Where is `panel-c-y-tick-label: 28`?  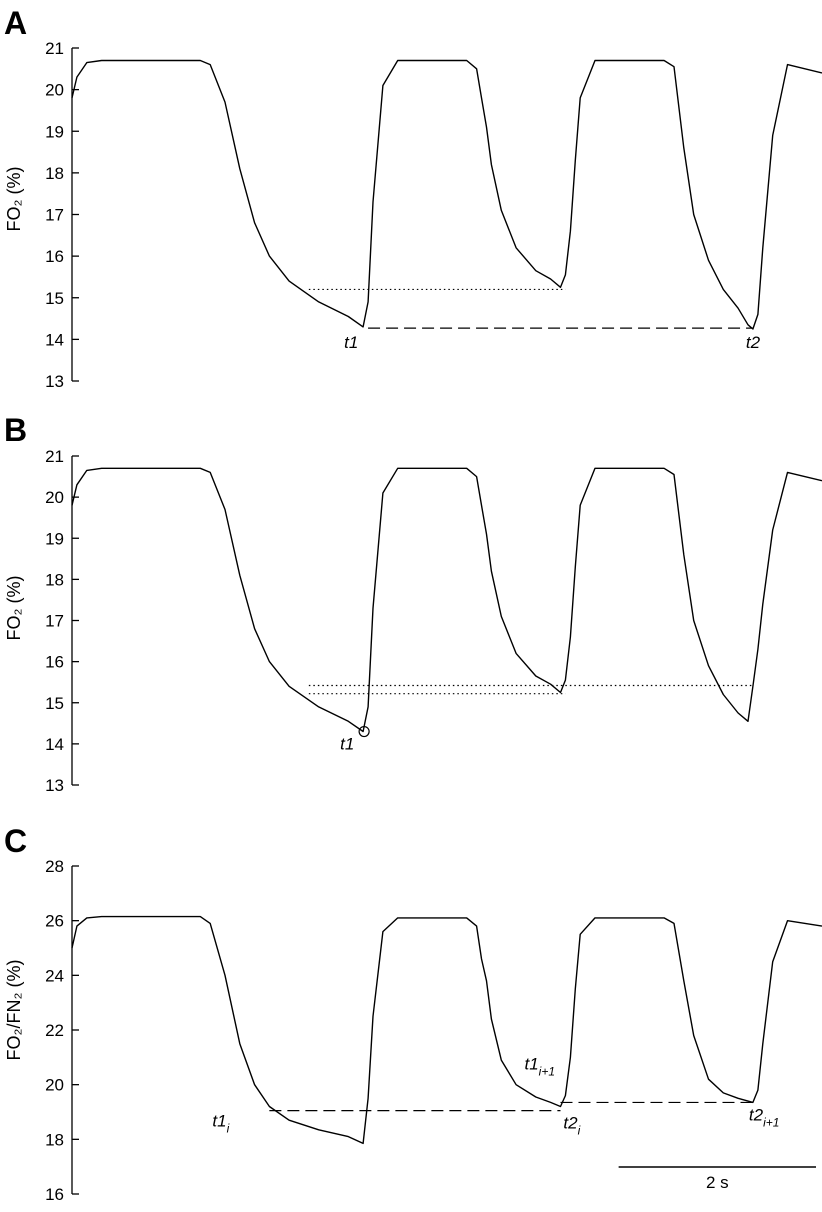
panel-c-y-tick-label: 28 is located at coordinates (54, 866).